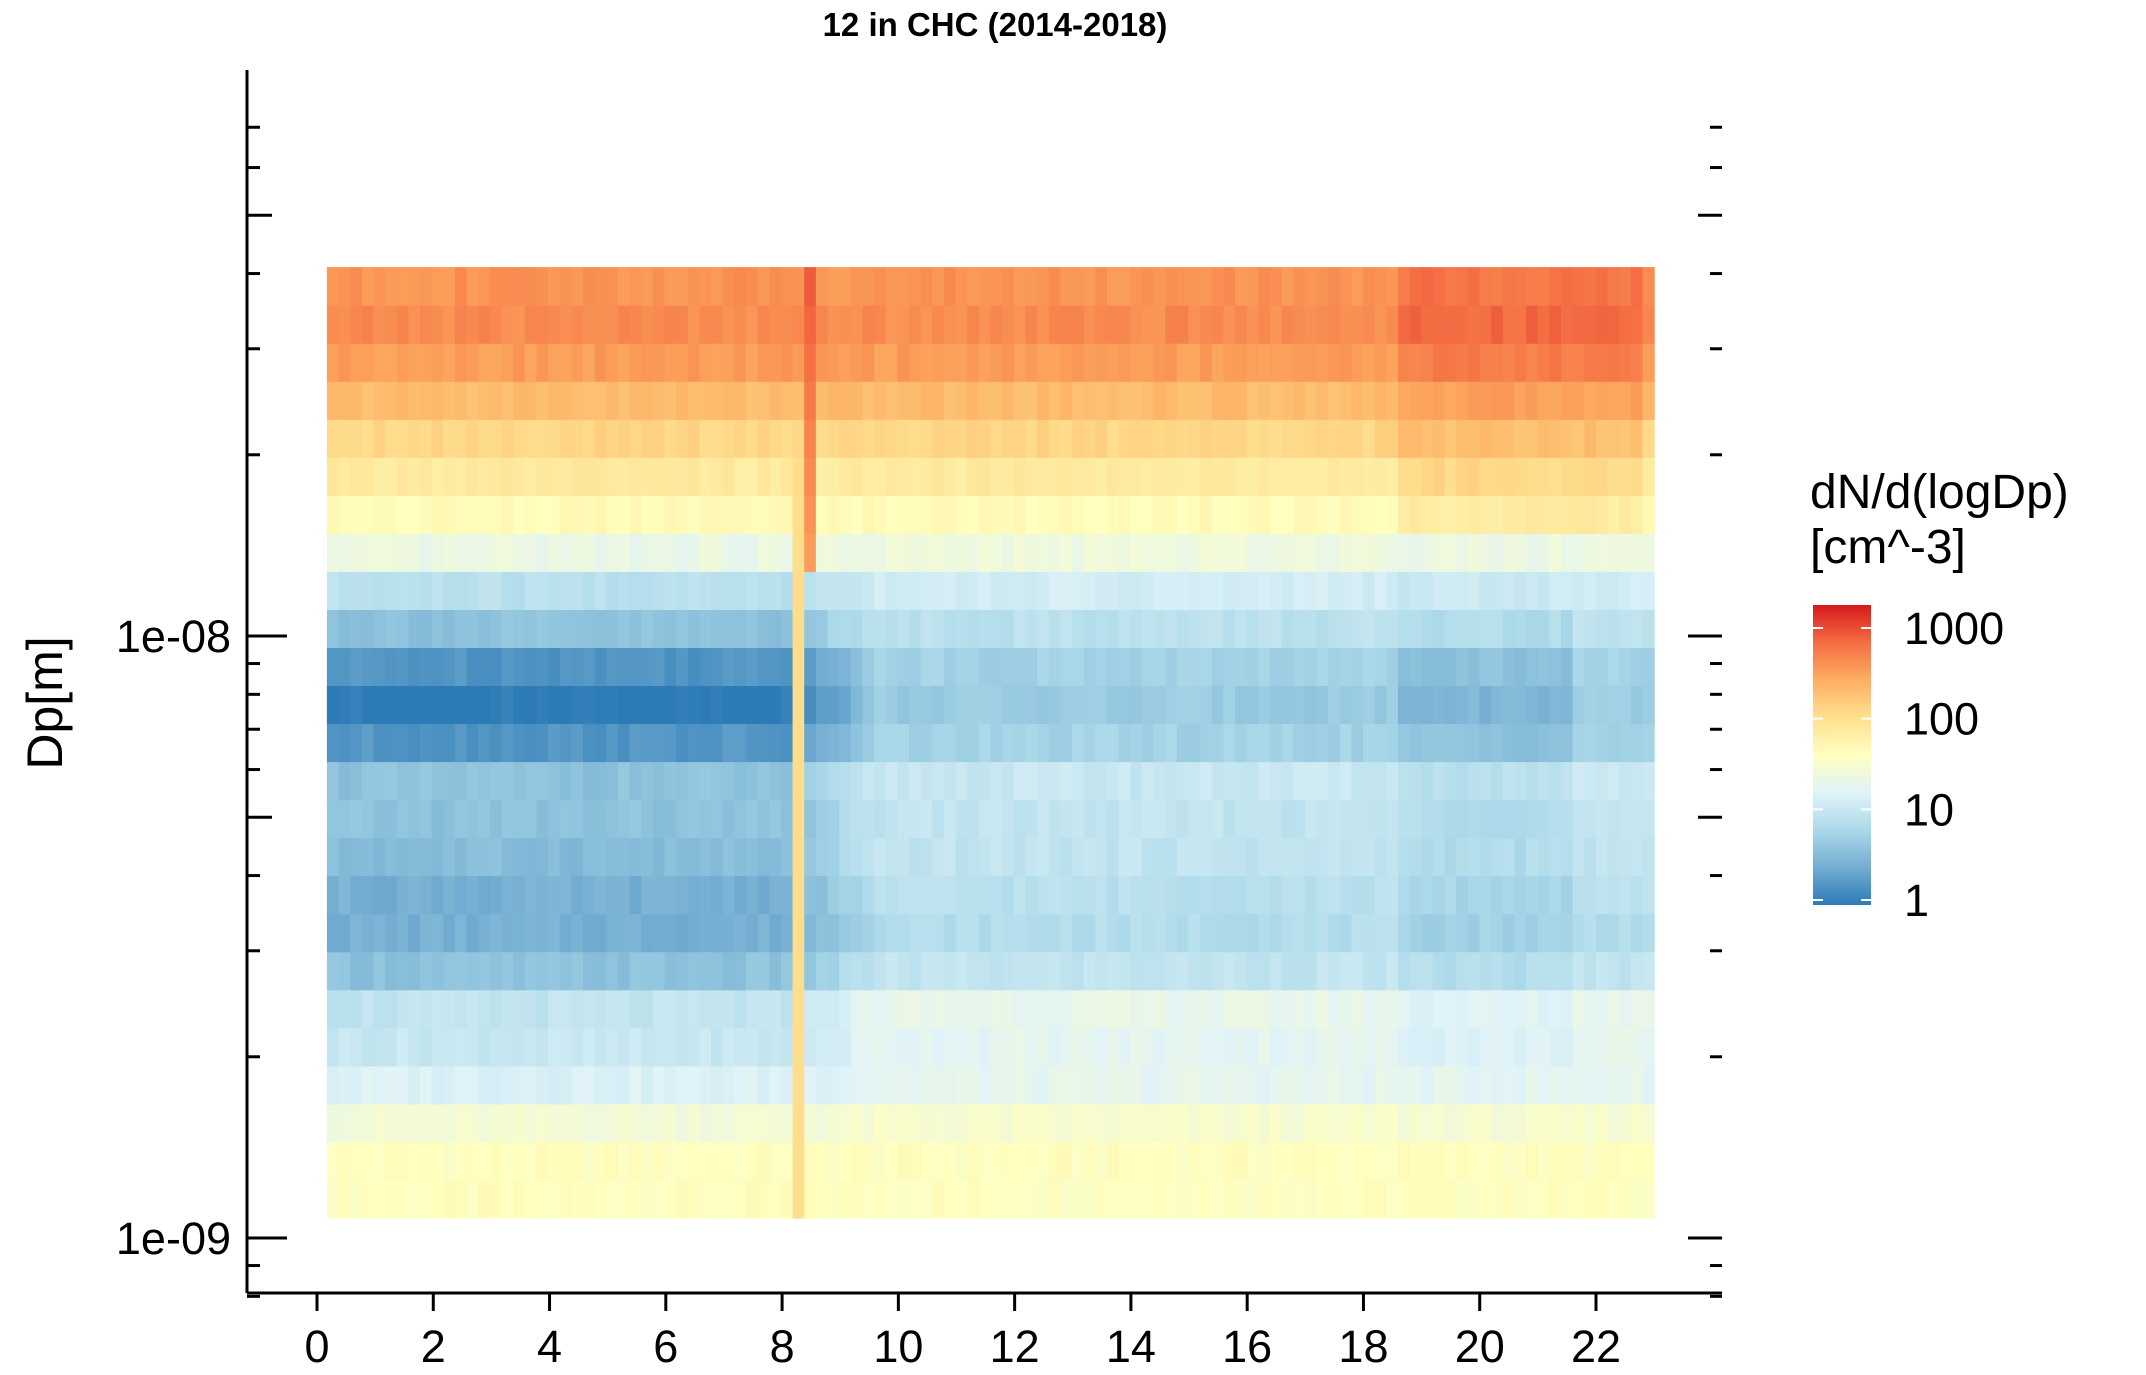 This screenshot has width=2146, height=1375. I want to click on colorbar-tick-label: 1000, so click(1954, 628).